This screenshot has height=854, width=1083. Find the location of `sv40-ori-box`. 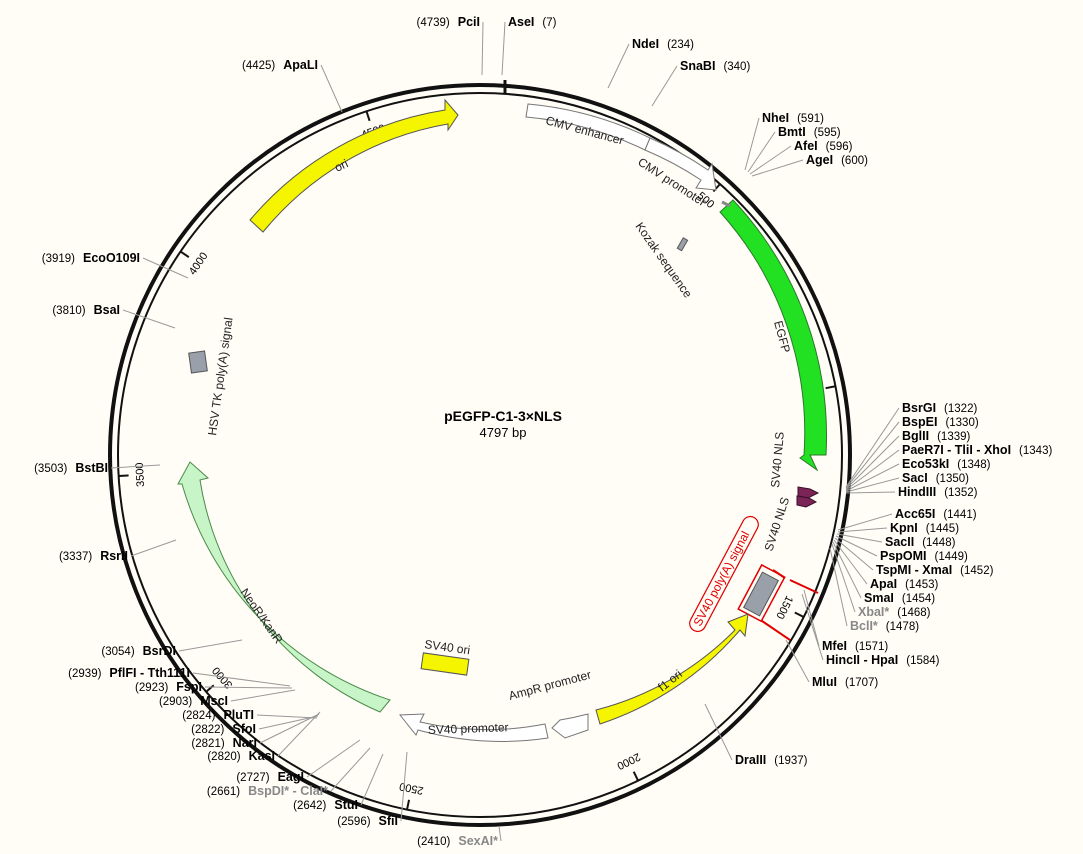

sv40-ori-box is located at coordinates (445, 664).